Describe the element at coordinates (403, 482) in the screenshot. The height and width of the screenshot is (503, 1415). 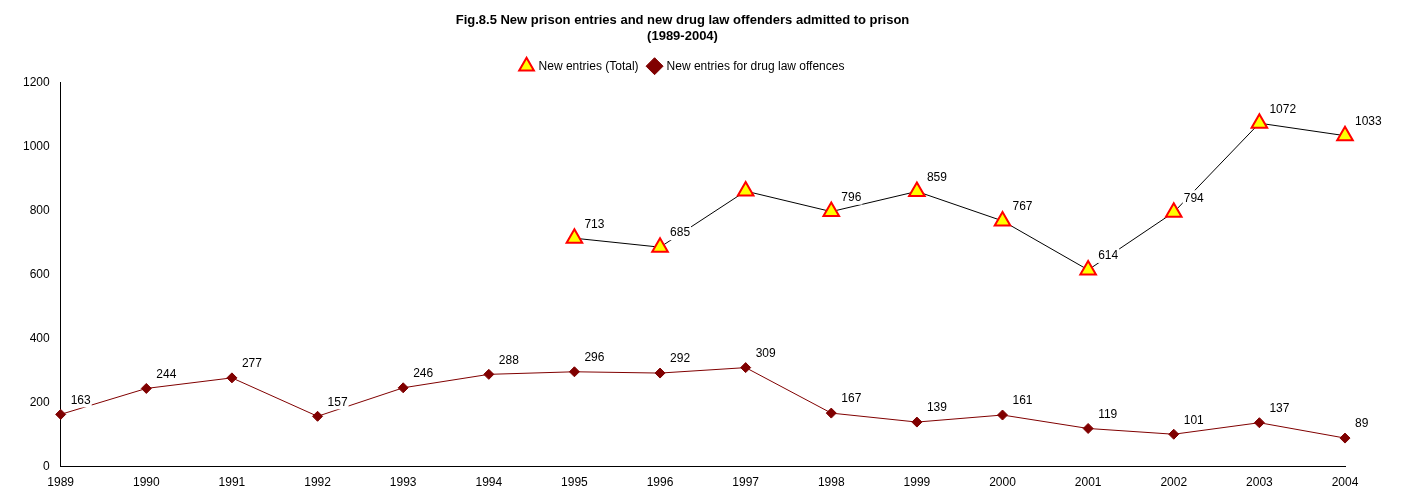
I see `x-tick-label: 1993` at that location.